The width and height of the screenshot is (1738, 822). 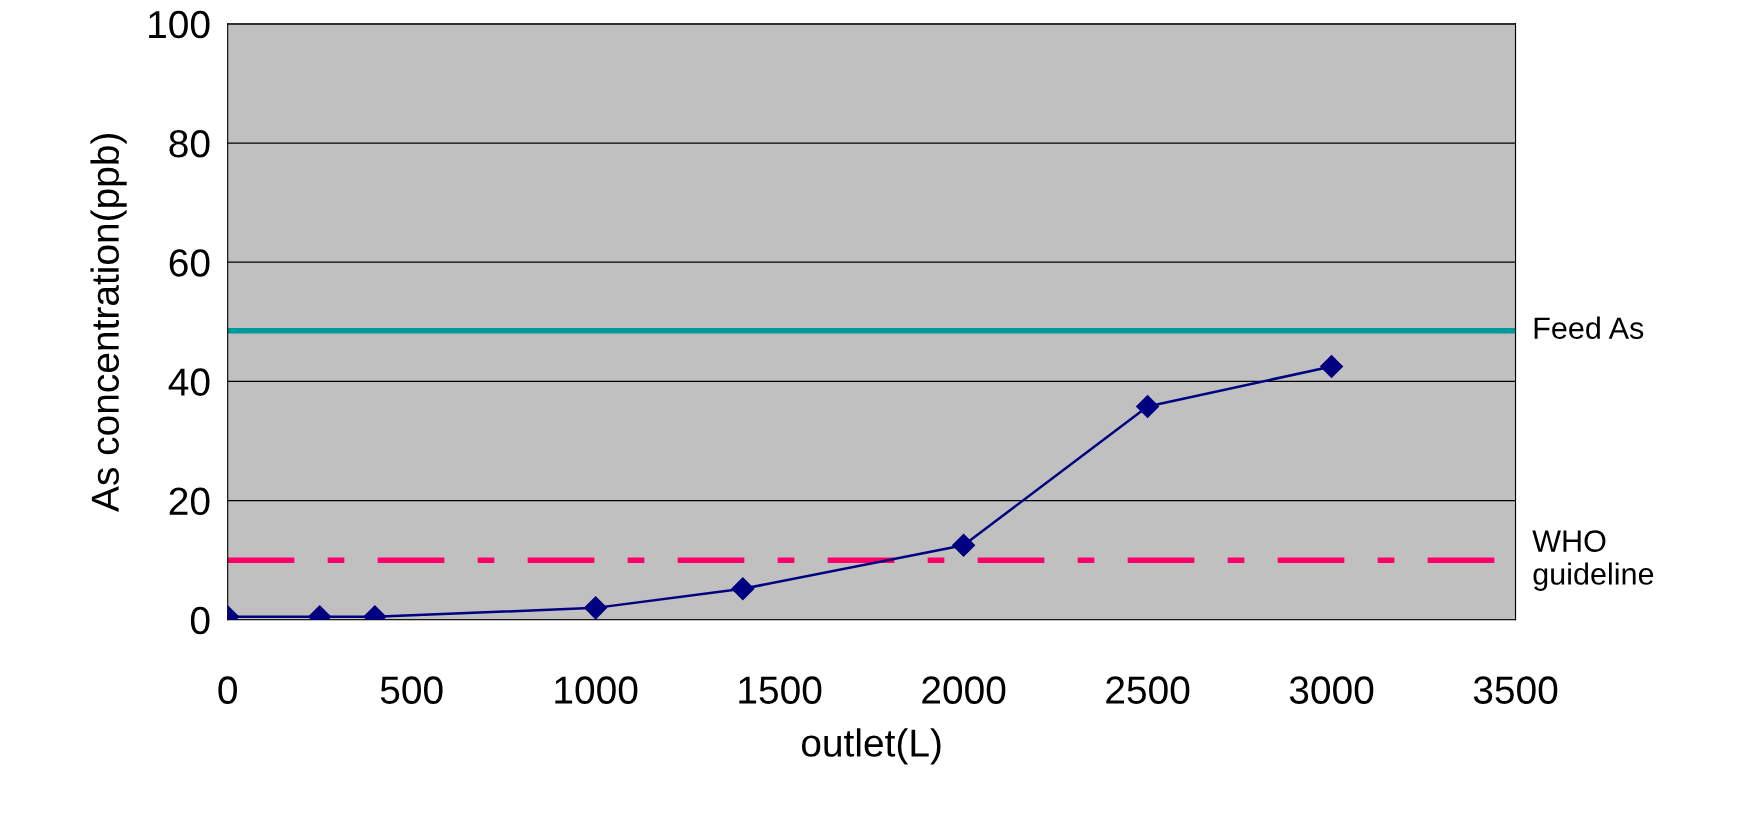 What do you see at coordinates (1589, 327) in the screenshot?
I see `ref-line-label: Feed As` at bounding box center [1589, 327].